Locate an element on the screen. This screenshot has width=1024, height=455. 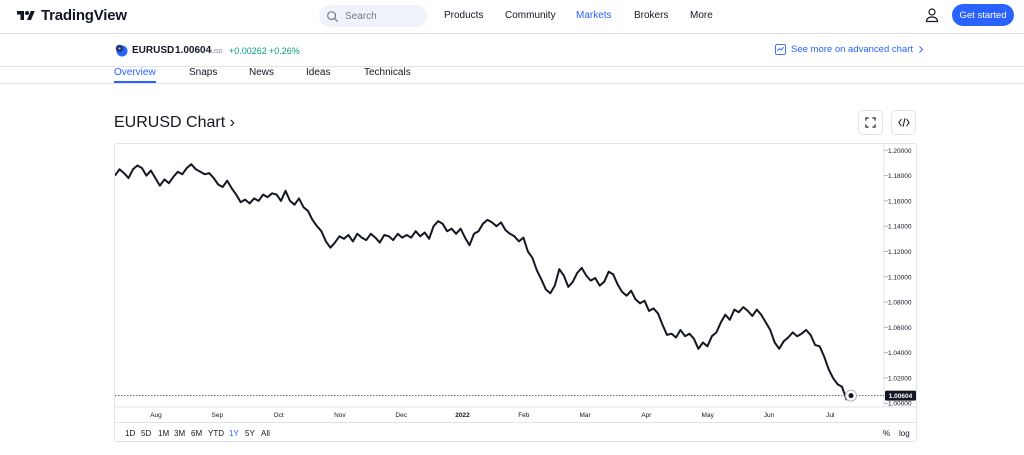
tab-snaps: Snaps is located at coordinates (203, 72).